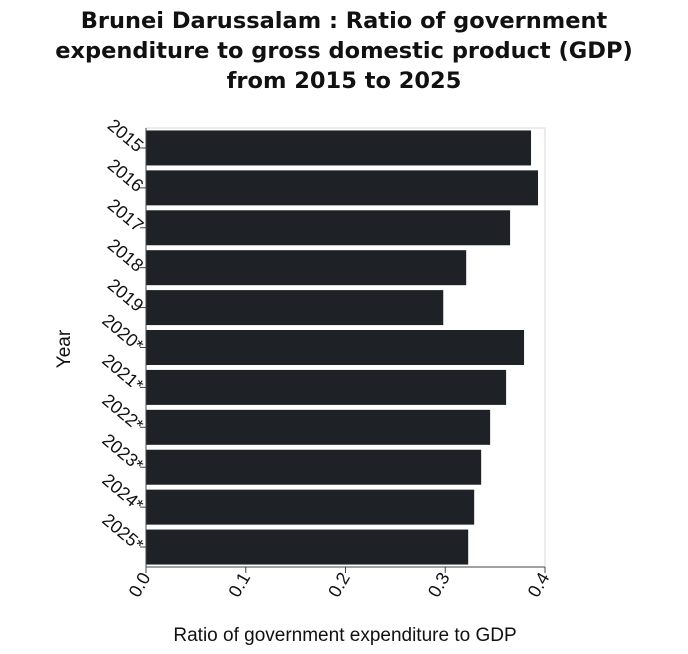  What do you see at coordinates (339, 585) in the screenshot?
I see `x-tick-label: 0.2` at bounding box center [339, 585].